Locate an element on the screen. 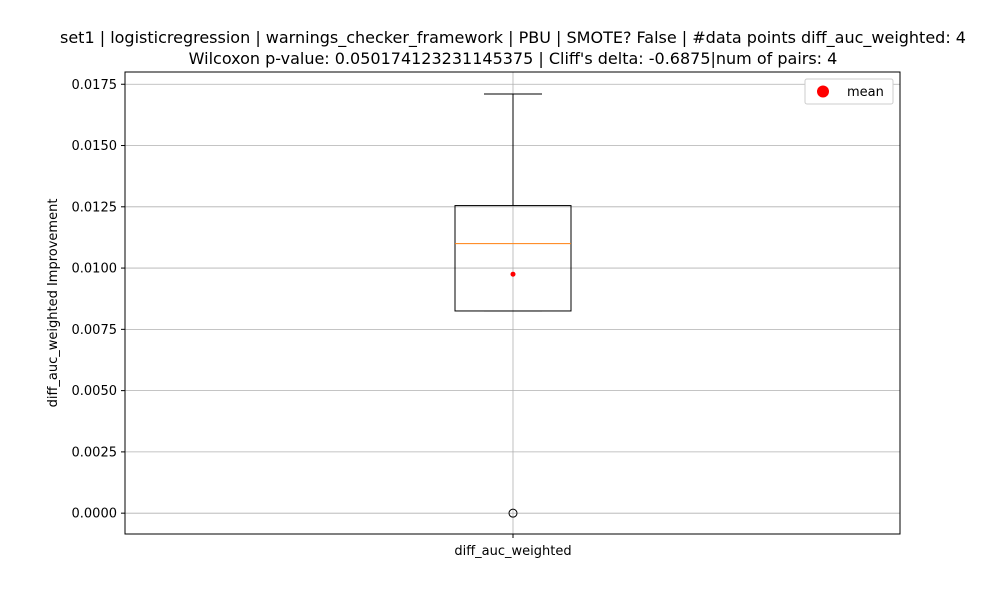 This screenshot has width=1000, height=600. box-plot is located at coordinates (513, 305).